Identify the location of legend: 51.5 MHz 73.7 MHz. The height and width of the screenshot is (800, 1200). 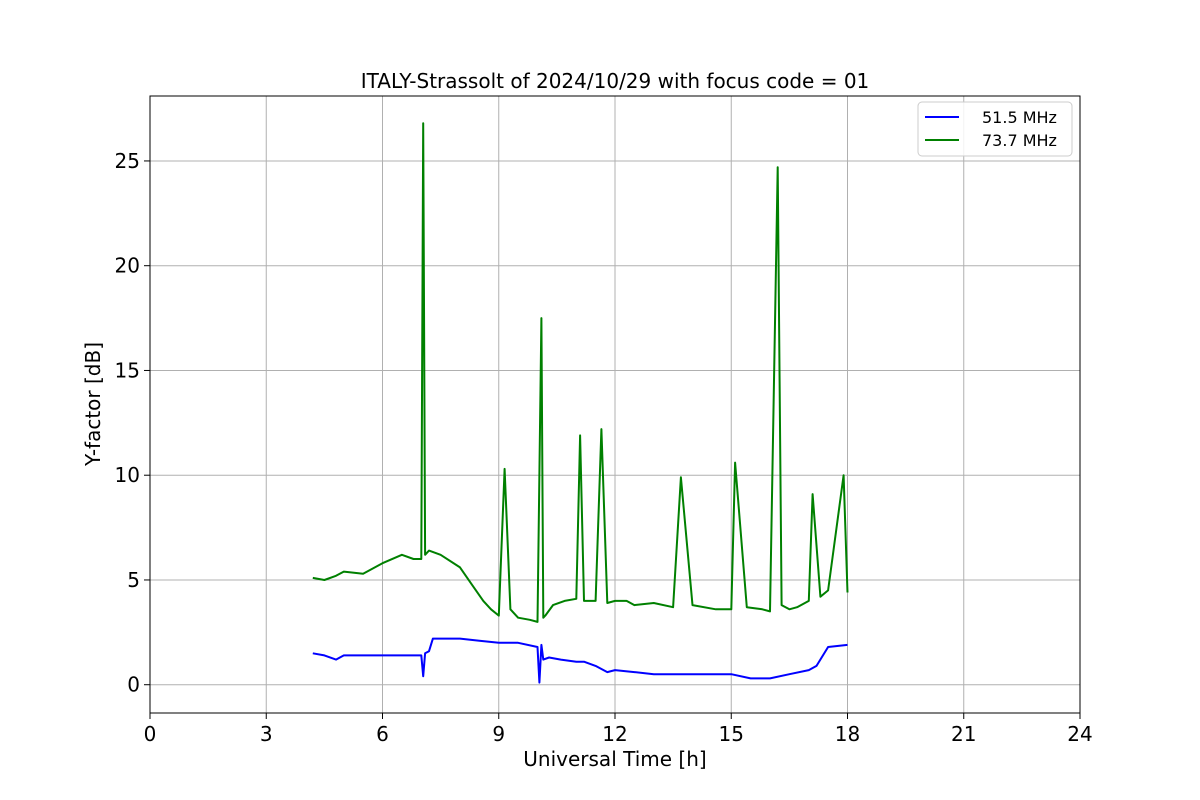
(995, 129).